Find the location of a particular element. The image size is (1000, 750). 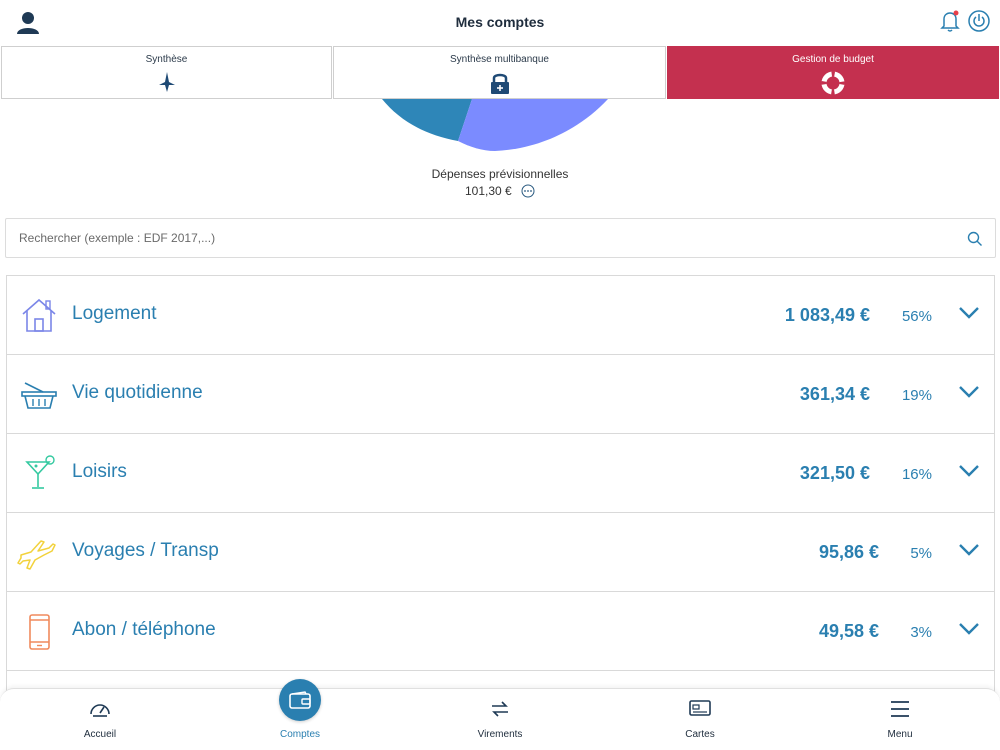

tab-synthese-multibanque: Synthèse multibanque is located at coordinates (499, 72).